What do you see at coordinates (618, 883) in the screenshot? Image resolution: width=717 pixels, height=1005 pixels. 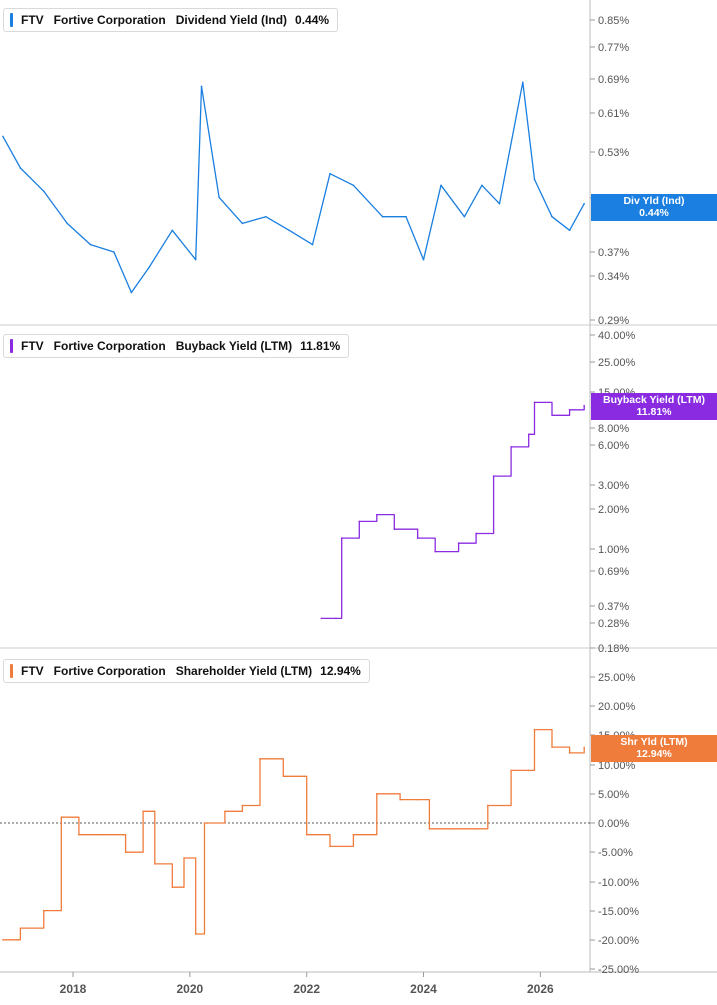 I see `y-tick-label: -10.00%` at bounding box center [618, 883].